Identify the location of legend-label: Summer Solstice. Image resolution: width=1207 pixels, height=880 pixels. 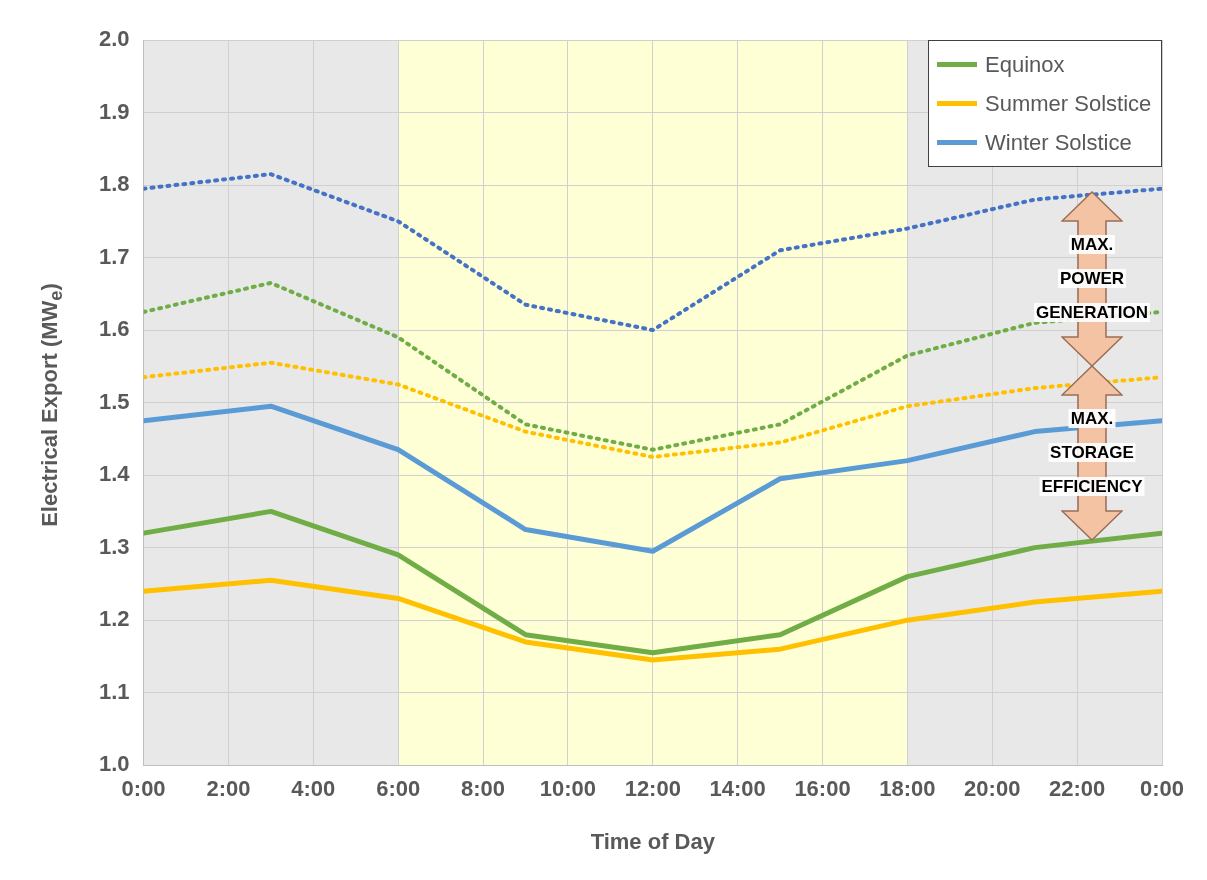
(1068, 103).